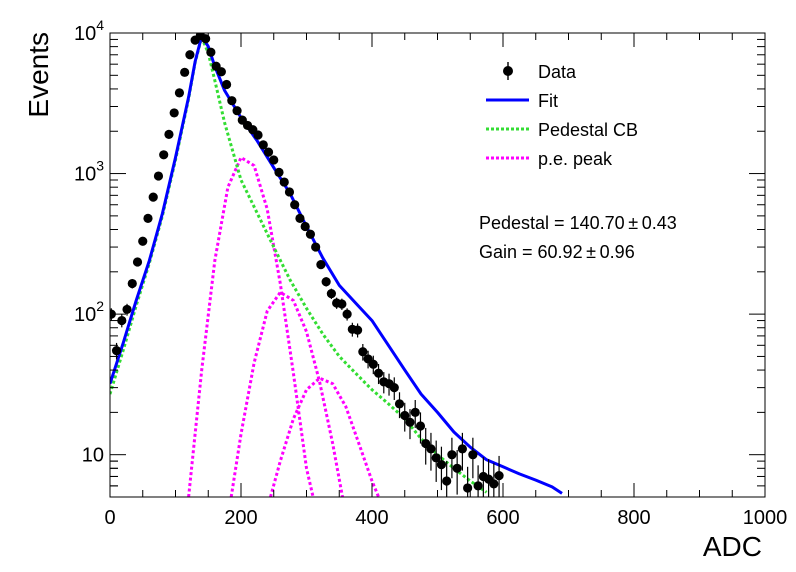 The width and height of the screenshot is (796, 572). Describe the element at coordinates (508, 71) in the screenshot. I see `legend-marker` at that location.